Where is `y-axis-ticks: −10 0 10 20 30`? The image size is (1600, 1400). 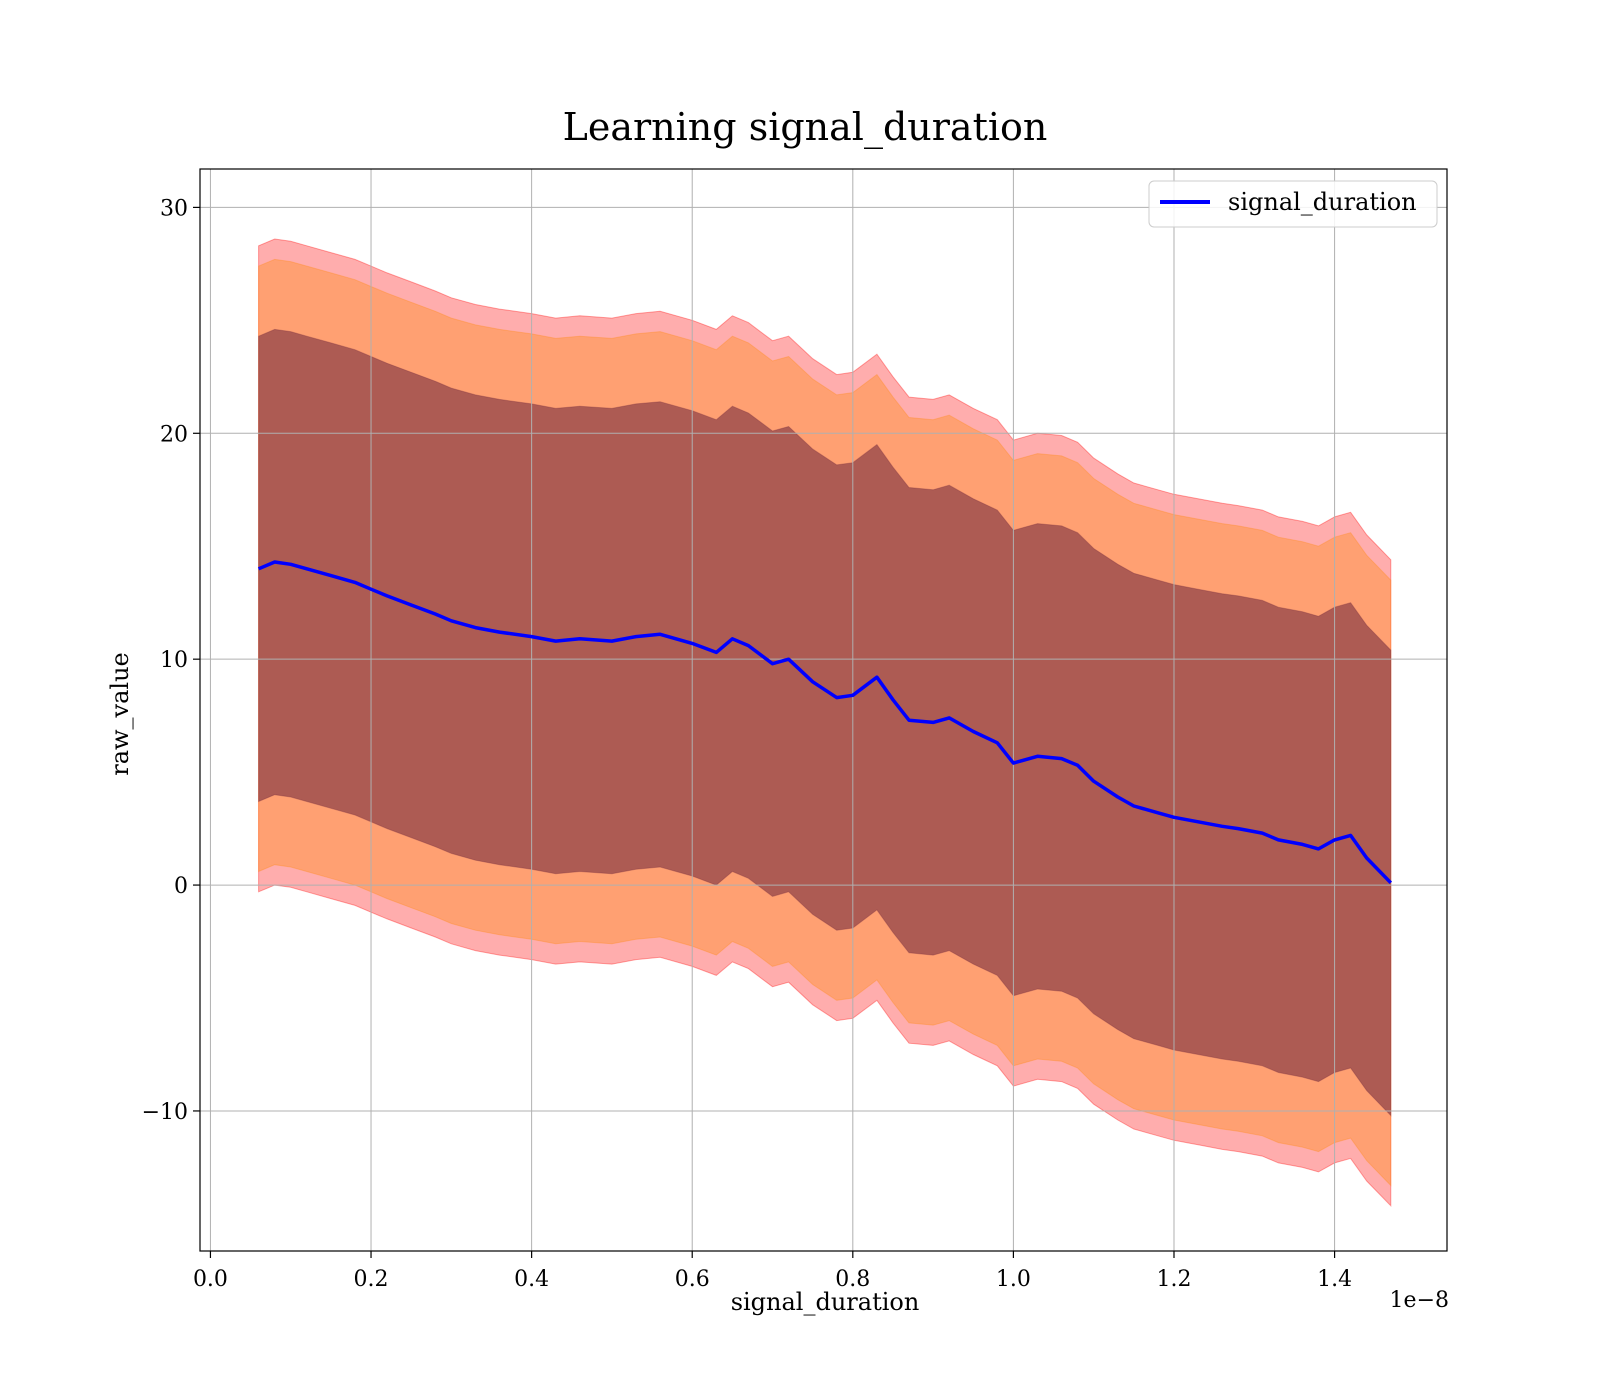
y-axis-ticks: −10 0 10 20 30 is located at coordinates (171, 660).